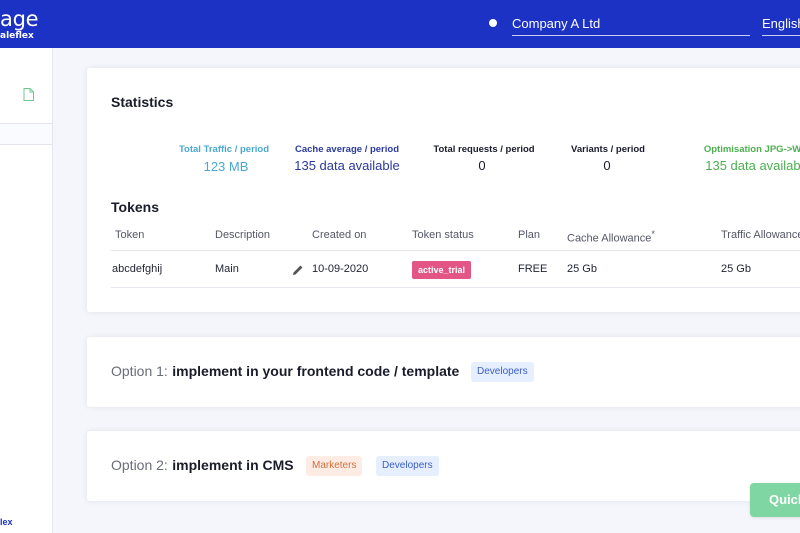 This screenshot has height=533, width=800. What do you see at coordinates (482, 165) in the screenshot?
I see `stat-value-requests: 0` at bounding box center [482, 165].